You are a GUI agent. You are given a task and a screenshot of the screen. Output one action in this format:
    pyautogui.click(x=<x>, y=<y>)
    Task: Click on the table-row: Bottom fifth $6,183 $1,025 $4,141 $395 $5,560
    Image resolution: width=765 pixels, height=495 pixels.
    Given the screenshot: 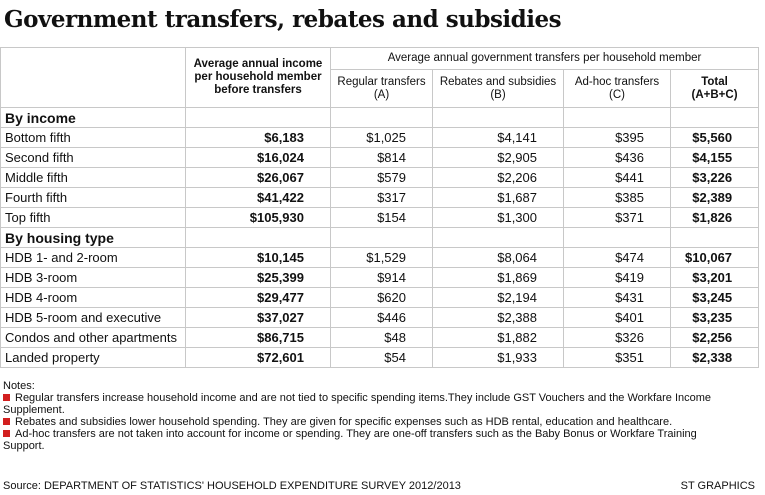 What is the action you would take?
    pyautogui.click(x=380, y=137)
    